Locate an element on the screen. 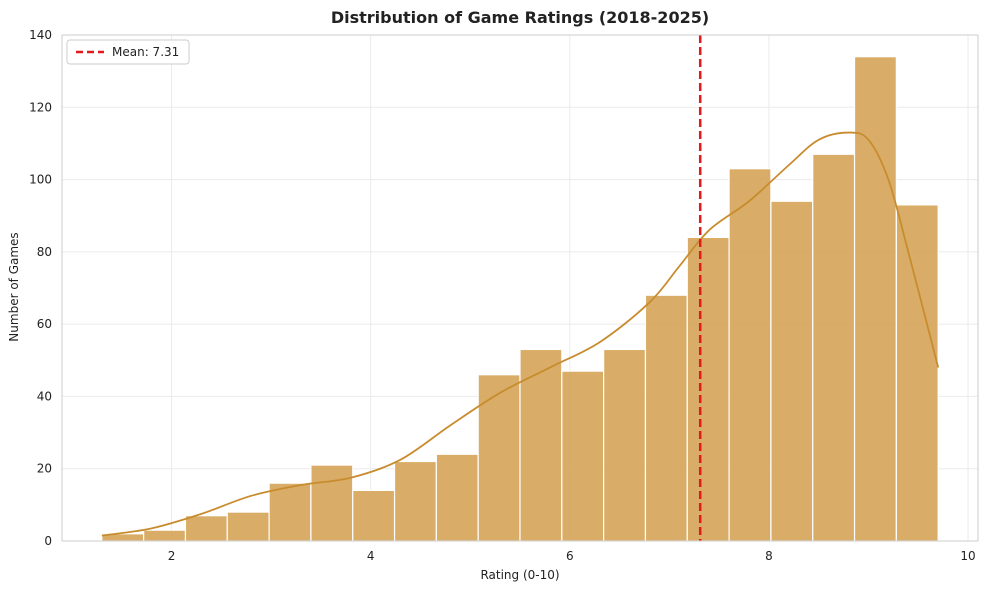 The image size is (989, 590). legend: Mean: 7.31 is located at coordinates (128, 52).